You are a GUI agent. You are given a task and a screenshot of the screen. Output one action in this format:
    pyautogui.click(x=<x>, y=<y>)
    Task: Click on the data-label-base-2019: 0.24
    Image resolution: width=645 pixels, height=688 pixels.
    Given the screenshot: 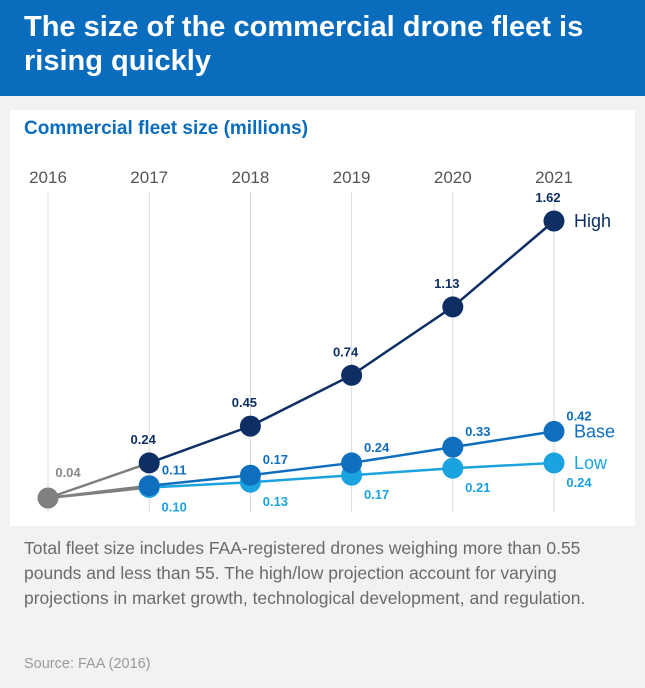 What is the action you would take?
    pyautogui.click(x=377, y=447)
    